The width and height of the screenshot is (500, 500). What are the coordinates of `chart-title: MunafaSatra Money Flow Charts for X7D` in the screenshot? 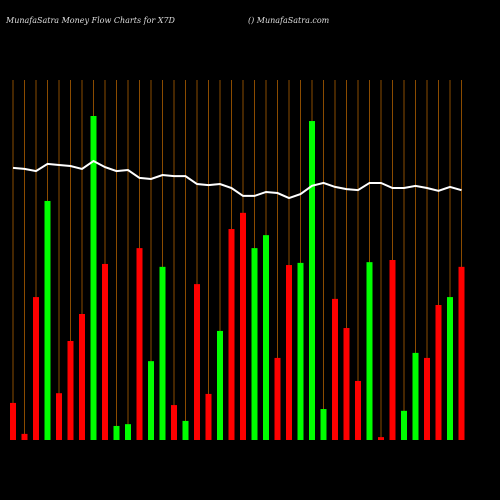 It's located at (90, 20).